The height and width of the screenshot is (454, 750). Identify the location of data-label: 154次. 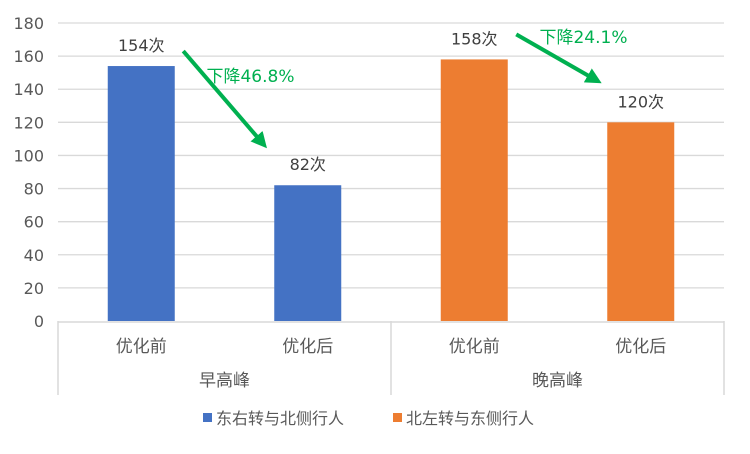
(141, 45).